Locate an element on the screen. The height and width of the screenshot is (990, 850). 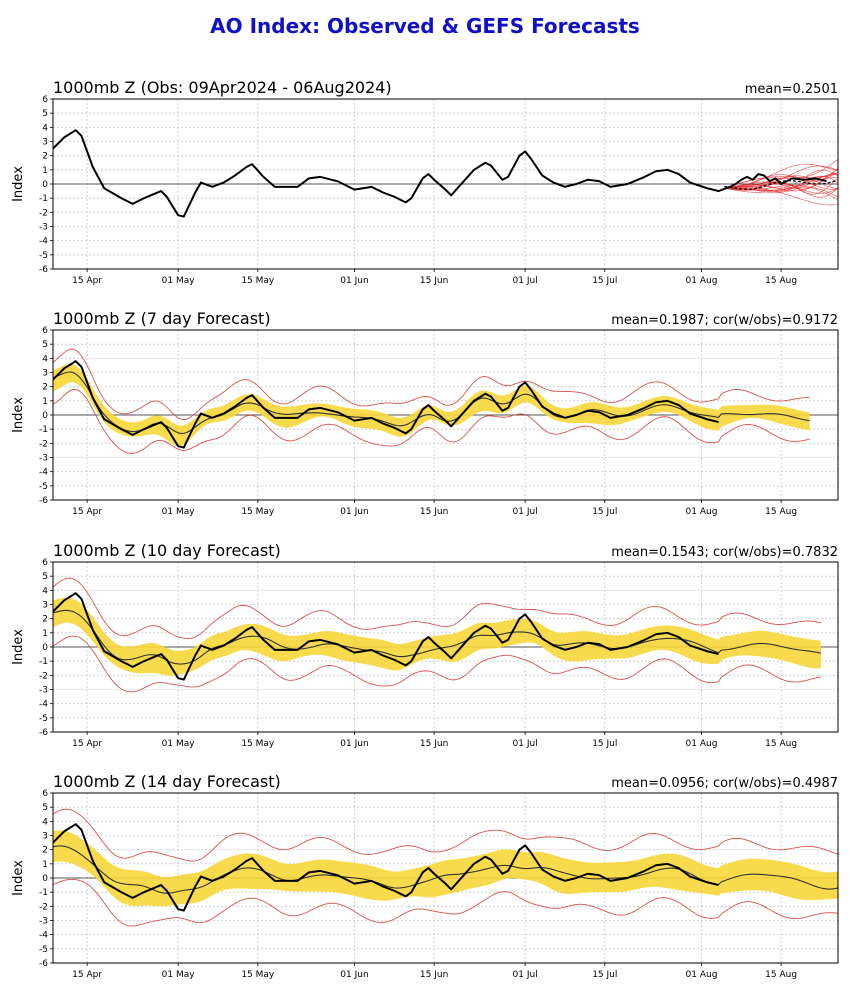
panel-stat: mean=0.2501 is located at coordinates (791, 89).